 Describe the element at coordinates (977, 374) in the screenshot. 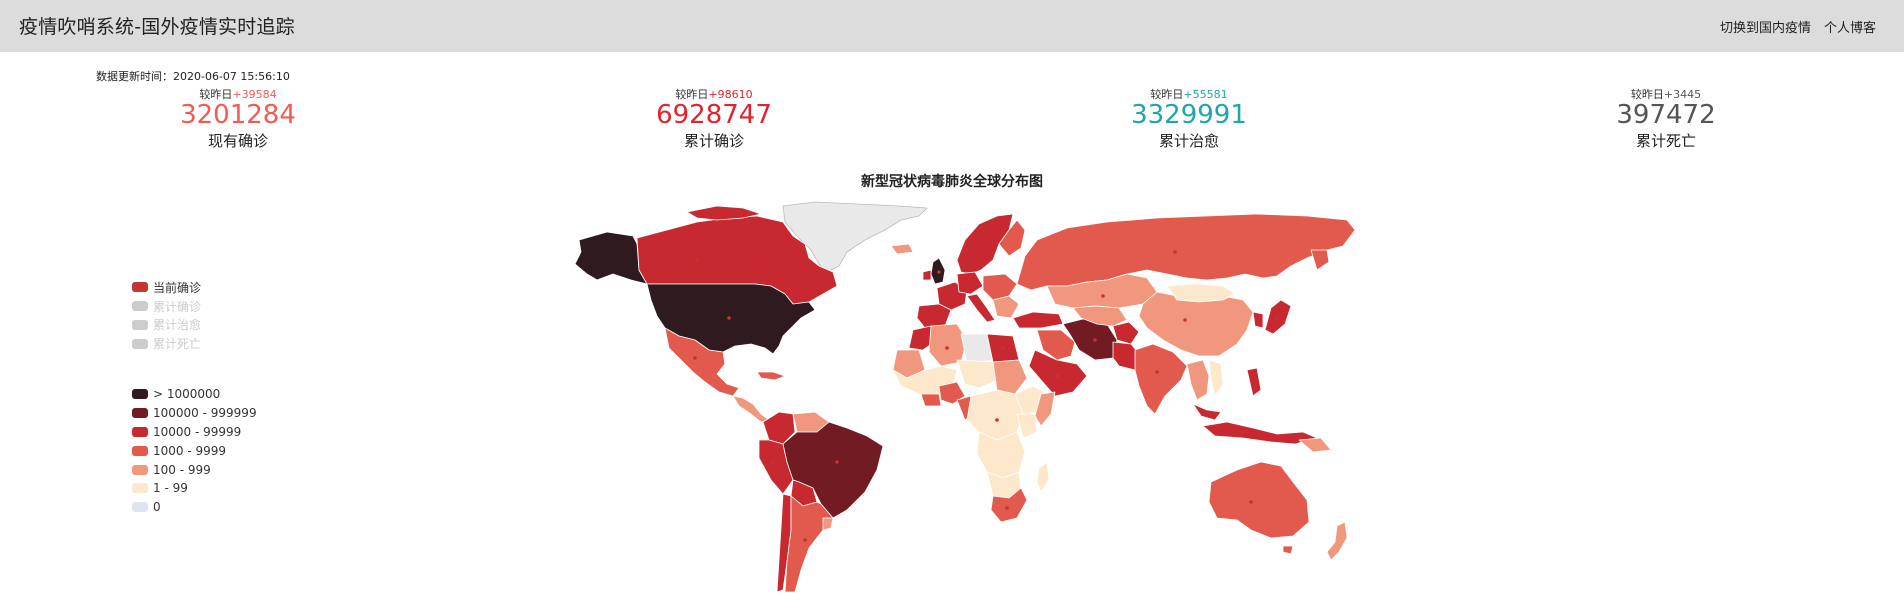

I see `region-niger-chad` at that location.